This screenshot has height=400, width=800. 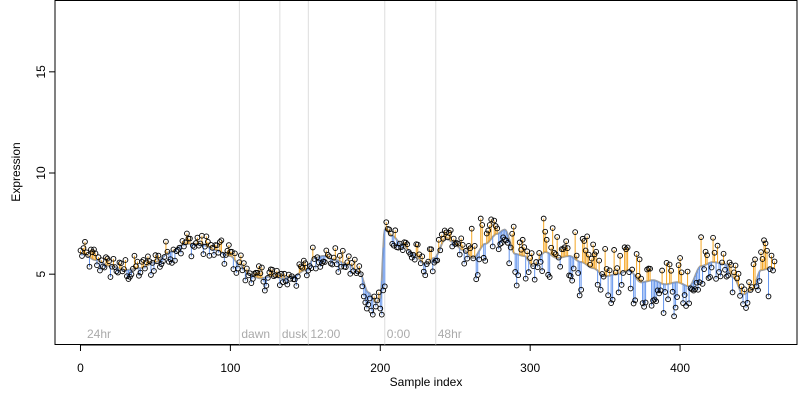 What do you see at coordinates (41, 274) in the screenshot?
I see `y-tick-label: 5` at bounding box center [41, 274].